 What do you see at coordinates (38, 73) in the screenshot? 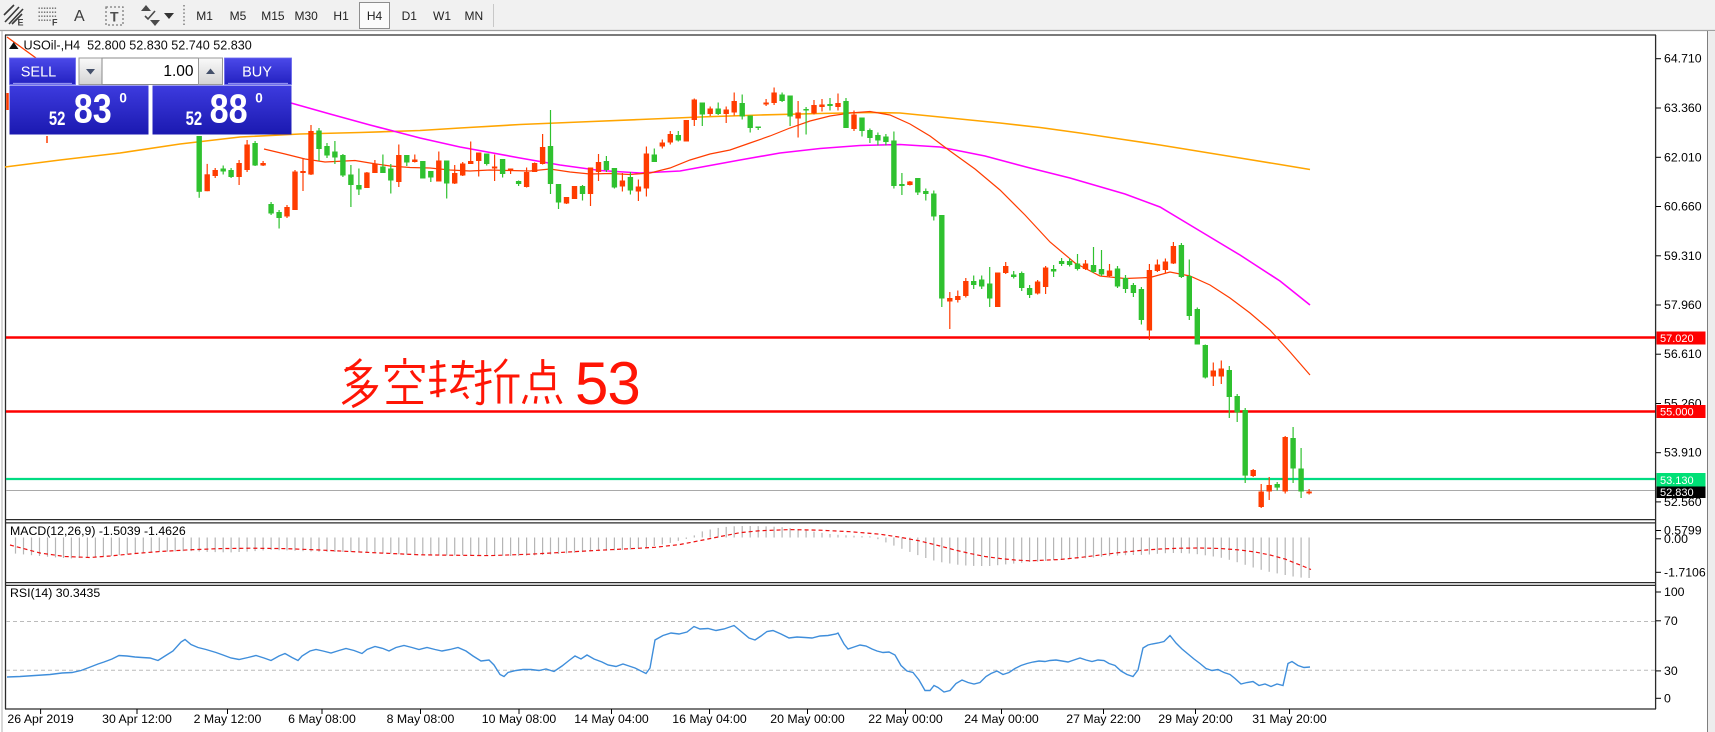
I see `svg-text: SELL` at bounding box center [38, 73].